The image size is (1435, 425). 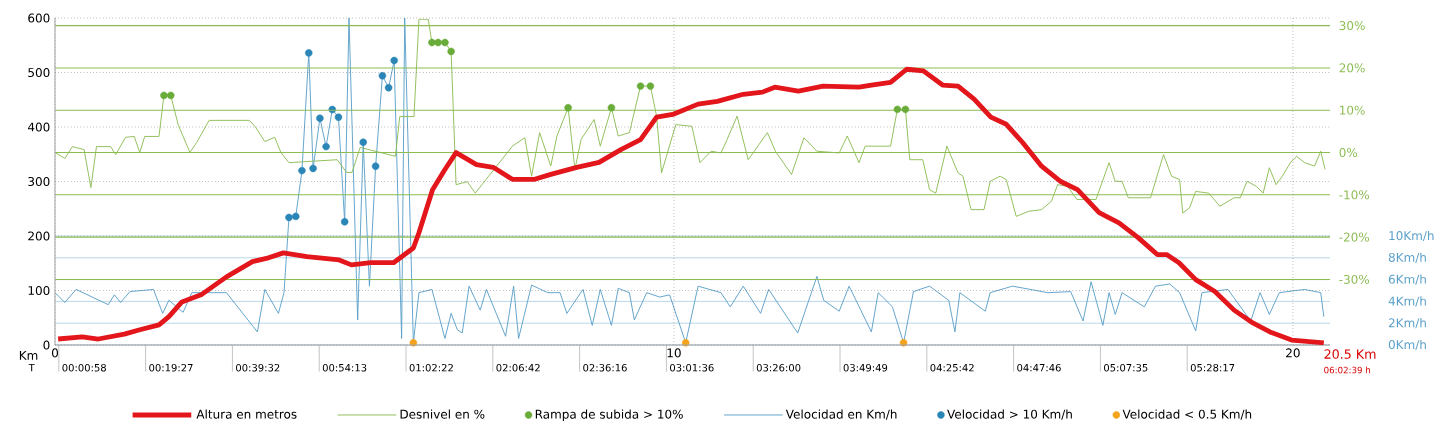 What do you see at coordinates (1187, 414) in the screenshot?
I see `legend-label: Velocidad < 0.5 Km/h` at bounding box center [1187, 414].